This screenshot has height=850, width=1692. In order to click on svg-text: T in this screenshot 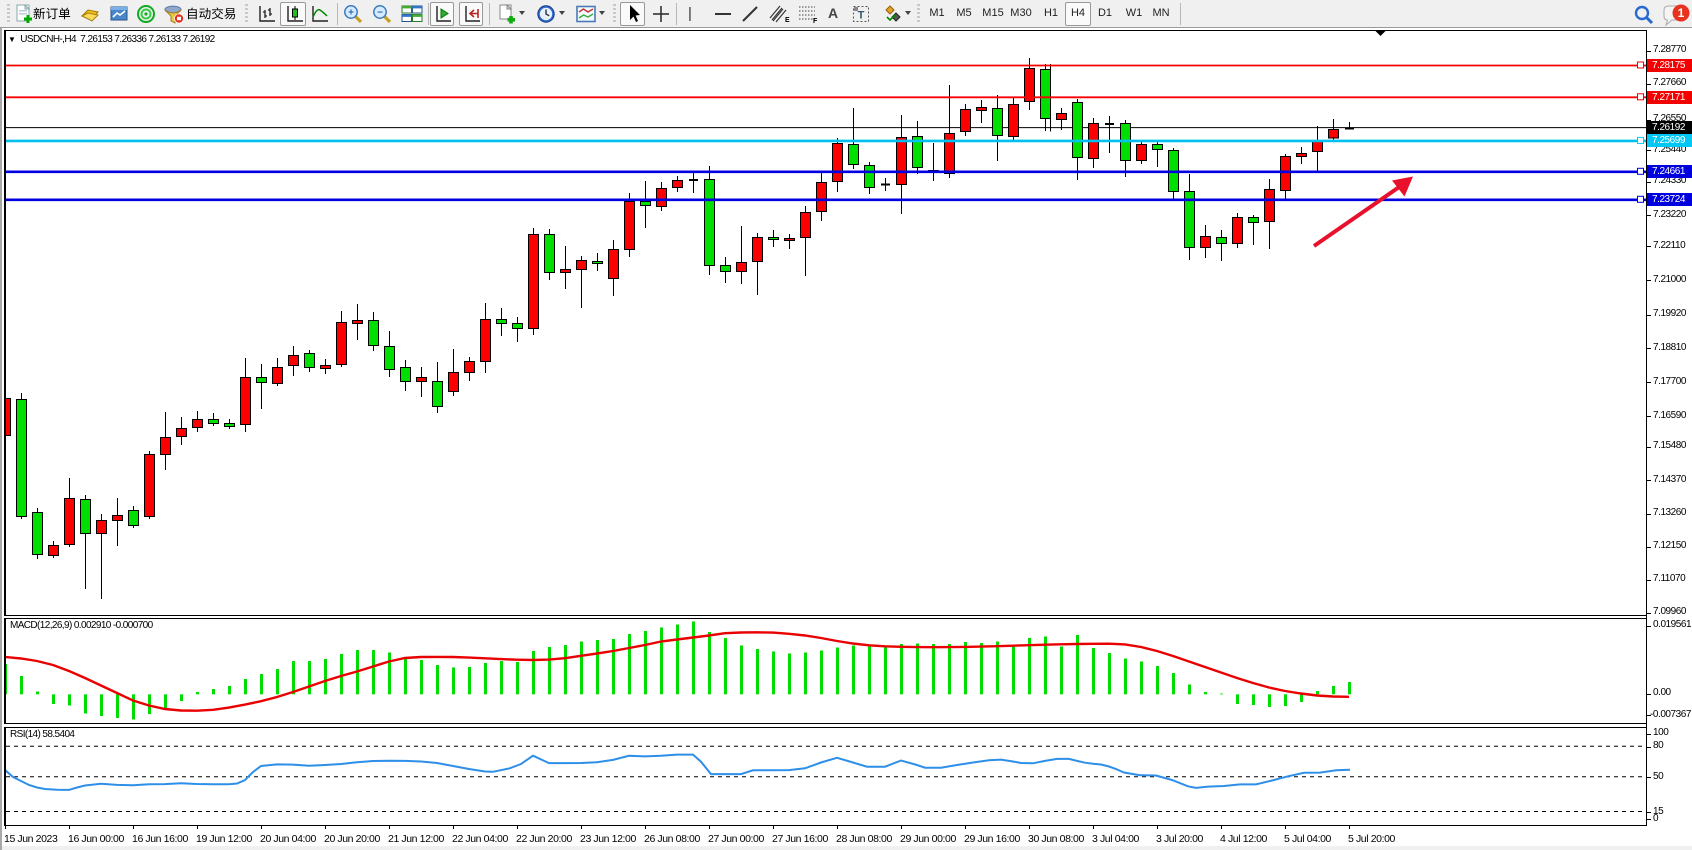, I will do `click(861, 16)`.